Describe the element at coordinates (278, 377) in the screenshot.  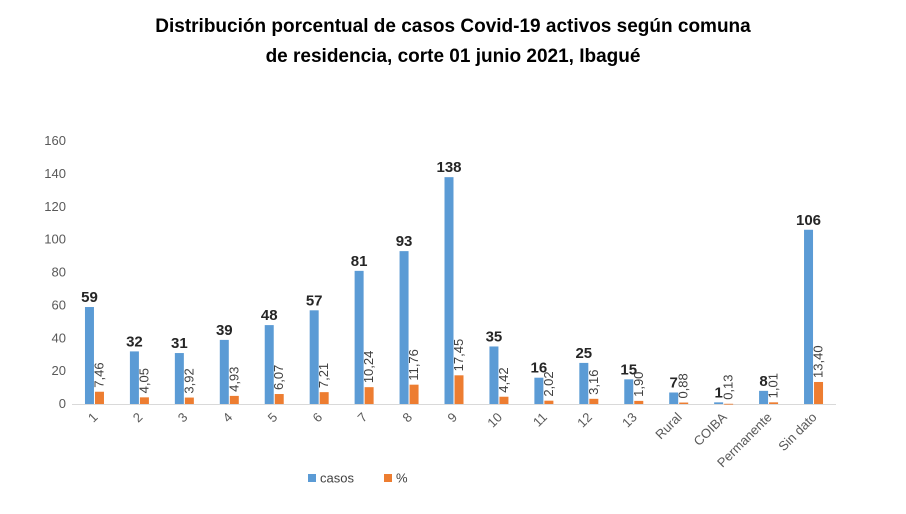
I see `percent-value-label: 6,07` at that location.